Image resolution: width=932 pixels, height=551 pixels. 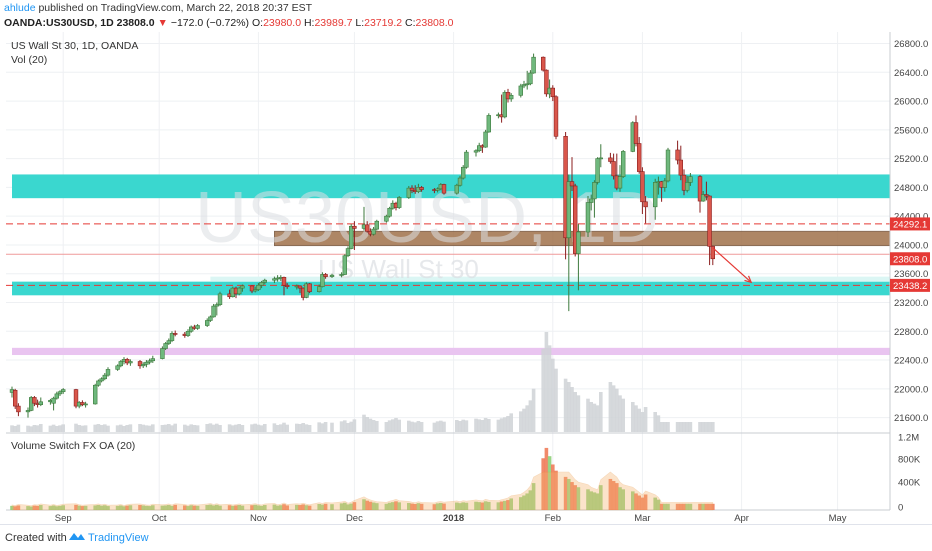 I want to click on time-axis: Sep Oct Nov Dec 2018 Feb Mar Apr May, so click(x=451, y=518).